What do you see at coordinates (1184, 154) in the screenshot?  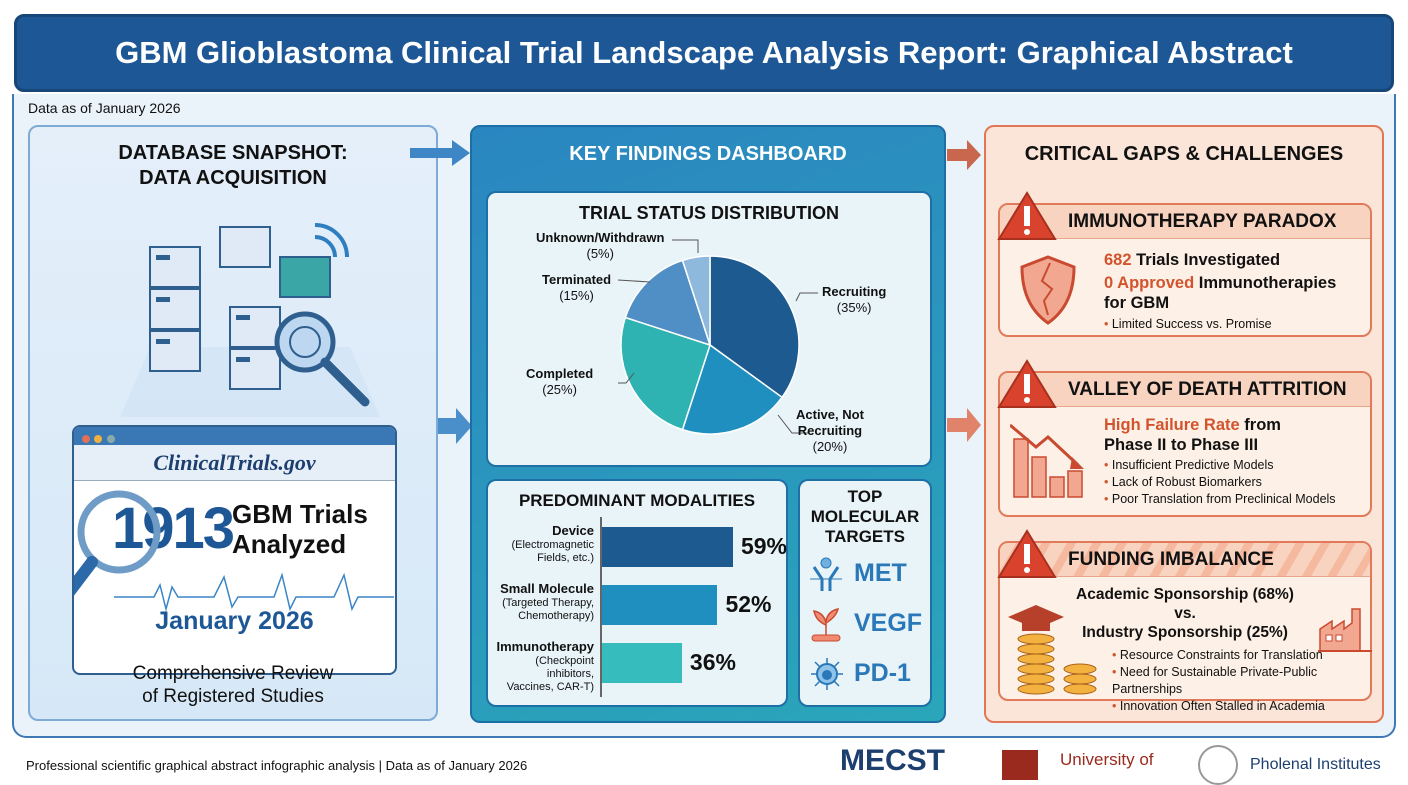 I see `panel-heading: CRITICAL GAPS & CHALLENGES` at bounding box center [1184, 154].